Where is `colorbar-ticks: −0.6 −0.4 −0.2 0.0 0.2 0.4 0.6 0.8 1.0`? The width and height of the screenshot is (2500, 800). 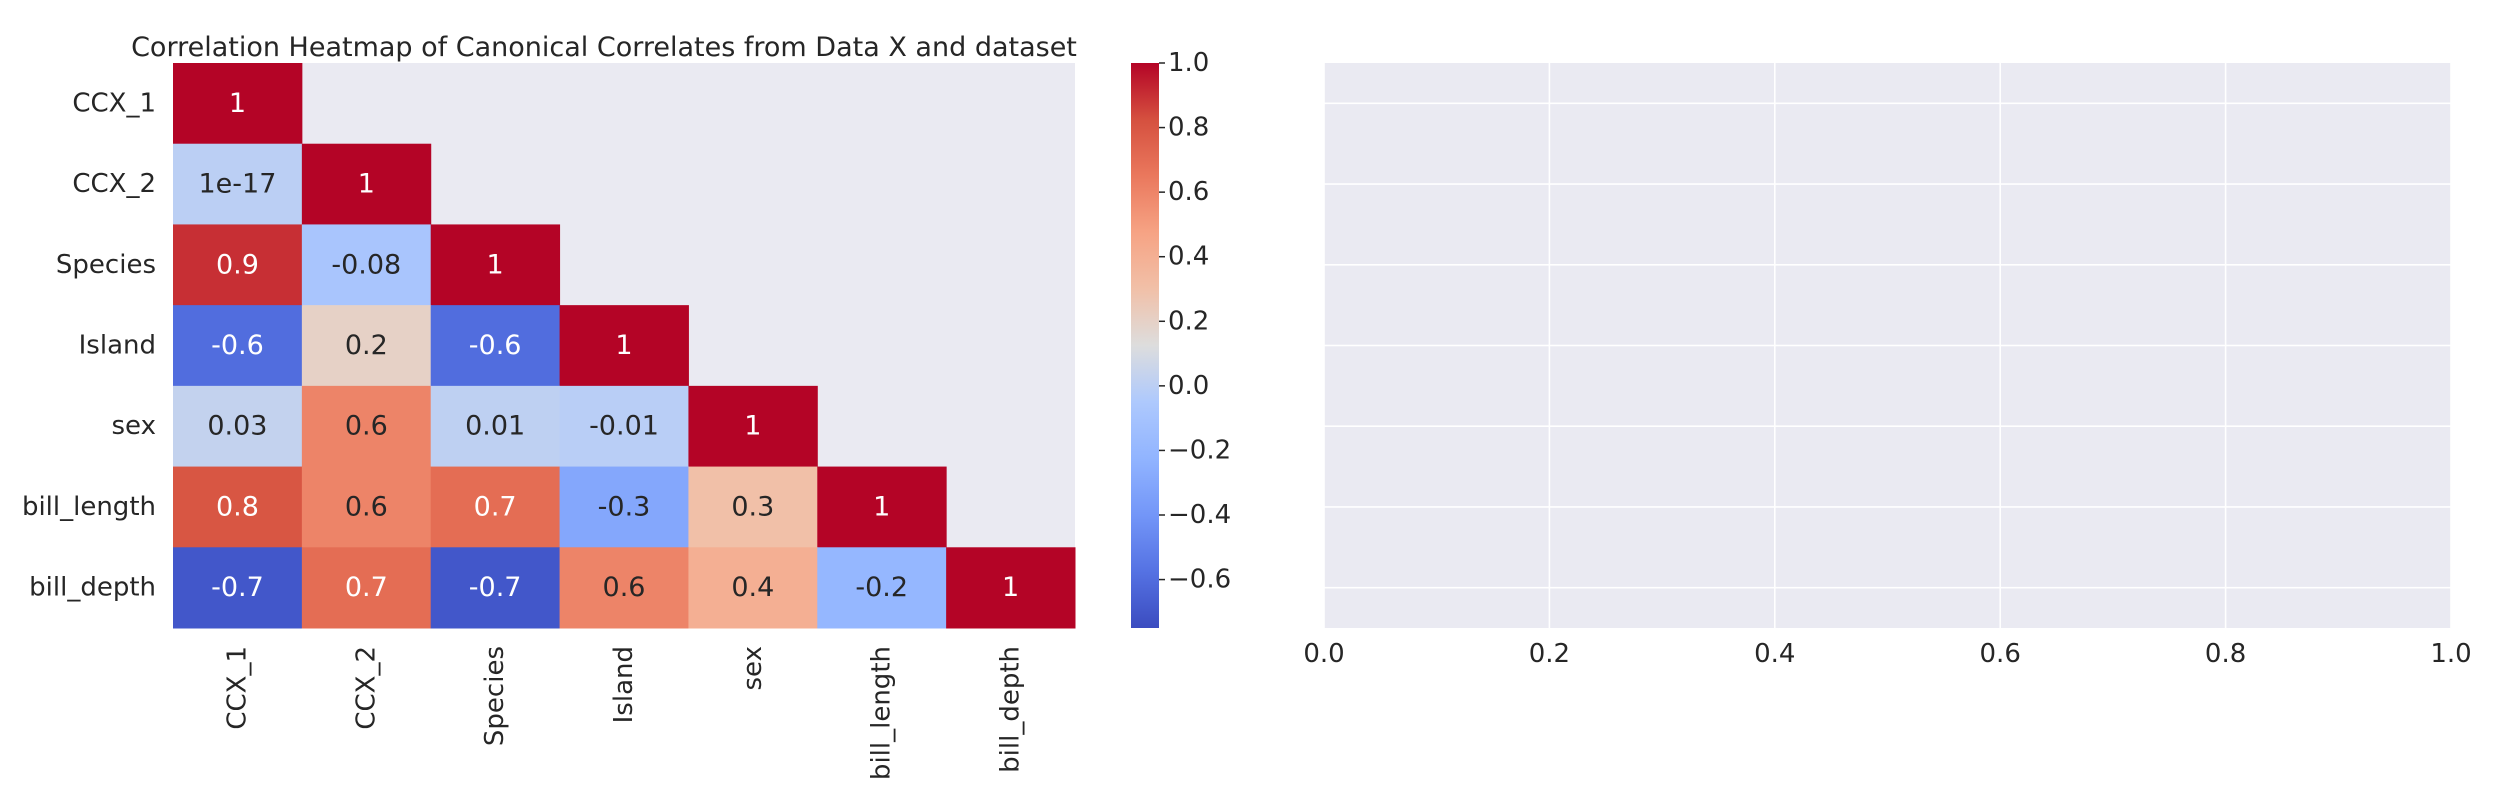
colorbar-ticks: −0.6 −0.4 −0.2 0.0 0.2 0.4 0.6 0.8 1.0 is located at coordinates (1195, 321).